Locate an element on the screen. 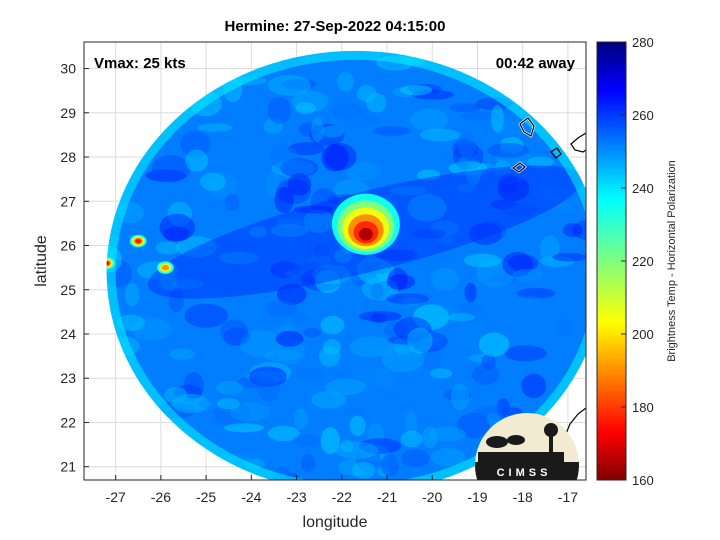 The image size is (720, 540). logo-tower is located at coordinates (551, 447).